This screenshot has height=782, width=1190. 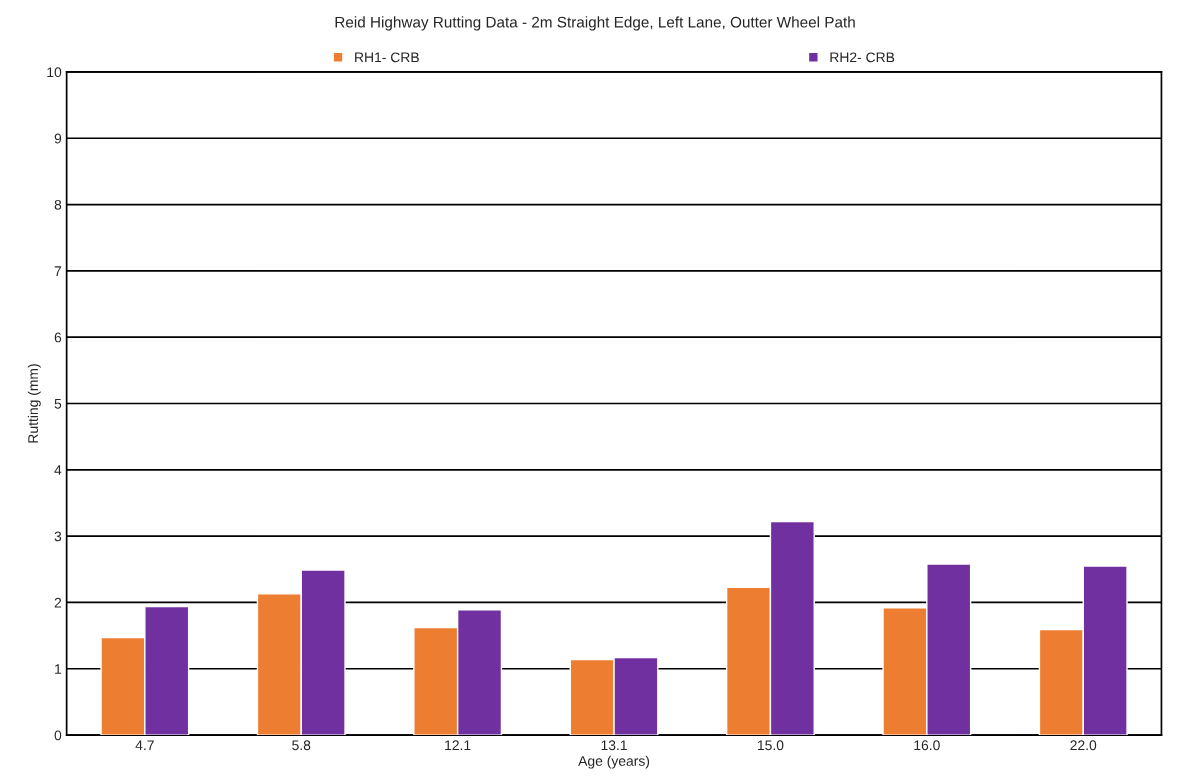 I want to click on legend-label: RH2- CRB, so click(x=862, y=57).